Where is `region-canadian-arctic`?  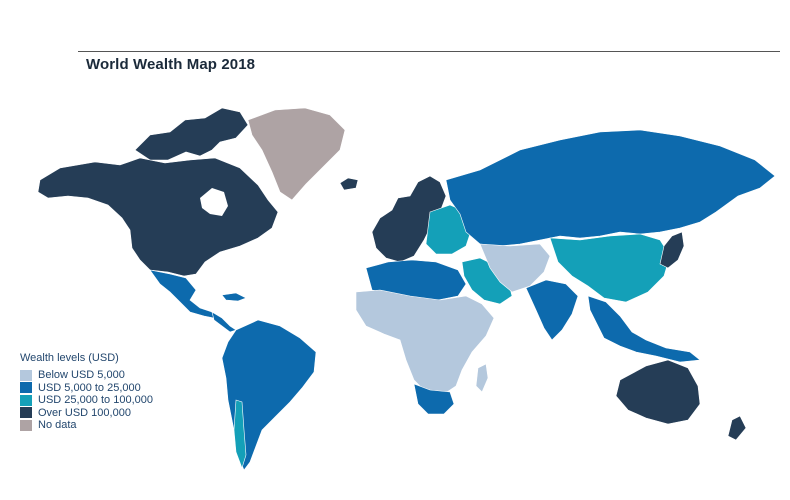
region-canadian-arctic is located at coordinates (191, 134).